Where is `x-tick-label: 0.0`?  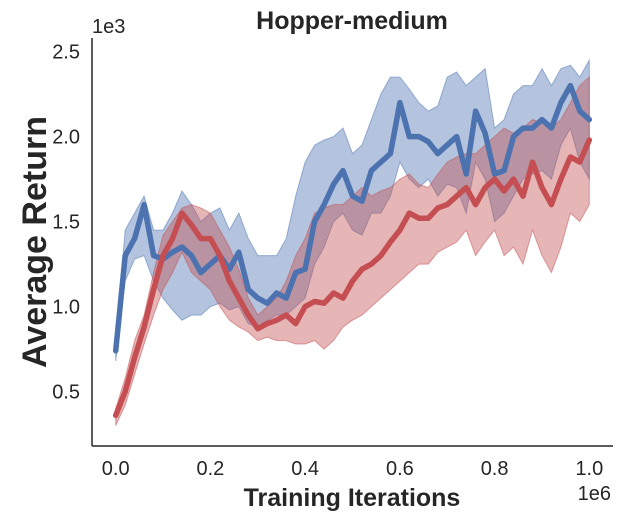 x-tick-label: 0.0 is located at coordinates (116, 469).